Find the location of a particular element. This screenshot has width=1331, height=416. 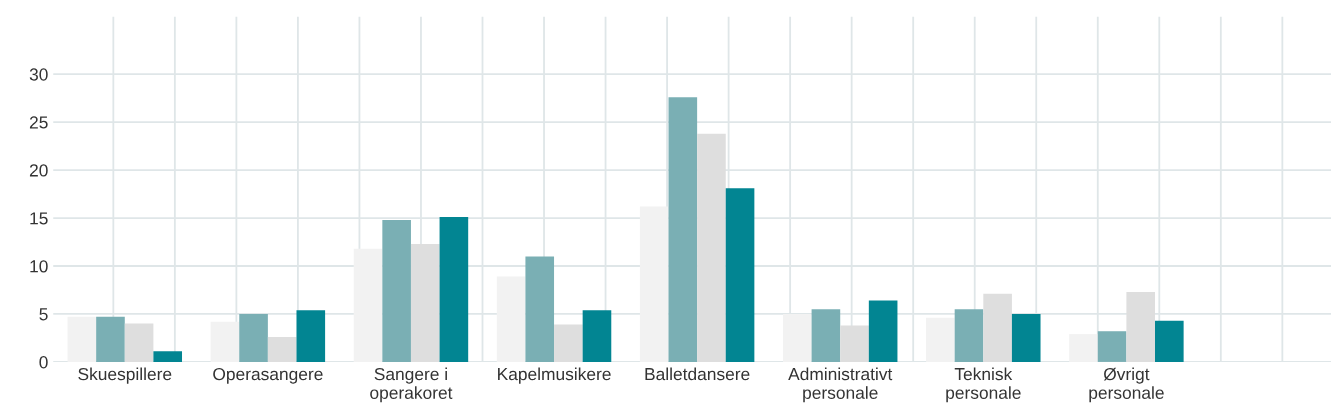

x-tick-label: Kapelmusikere is located at coordinates (554, 375).